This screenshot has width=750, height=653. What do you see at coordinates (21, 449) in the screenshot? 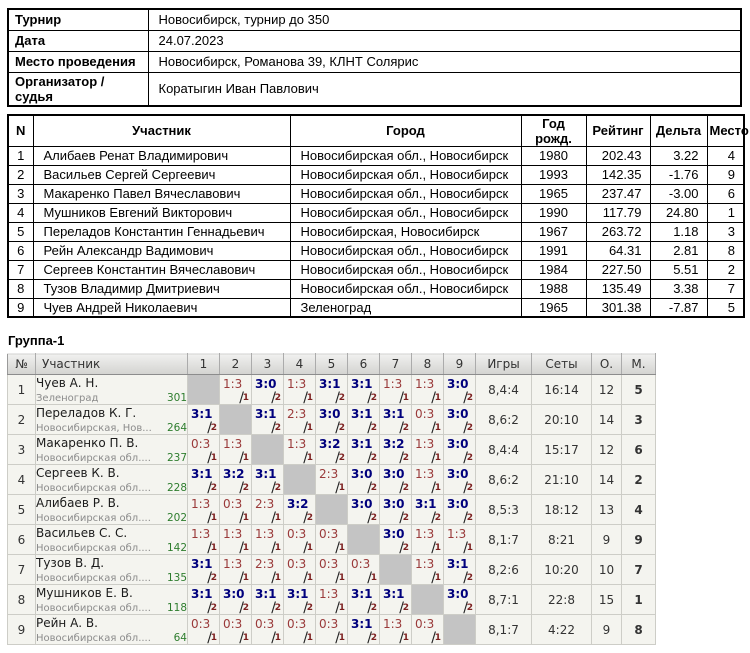
I see `group-row-number: 3` at bounding box center [21, 449].